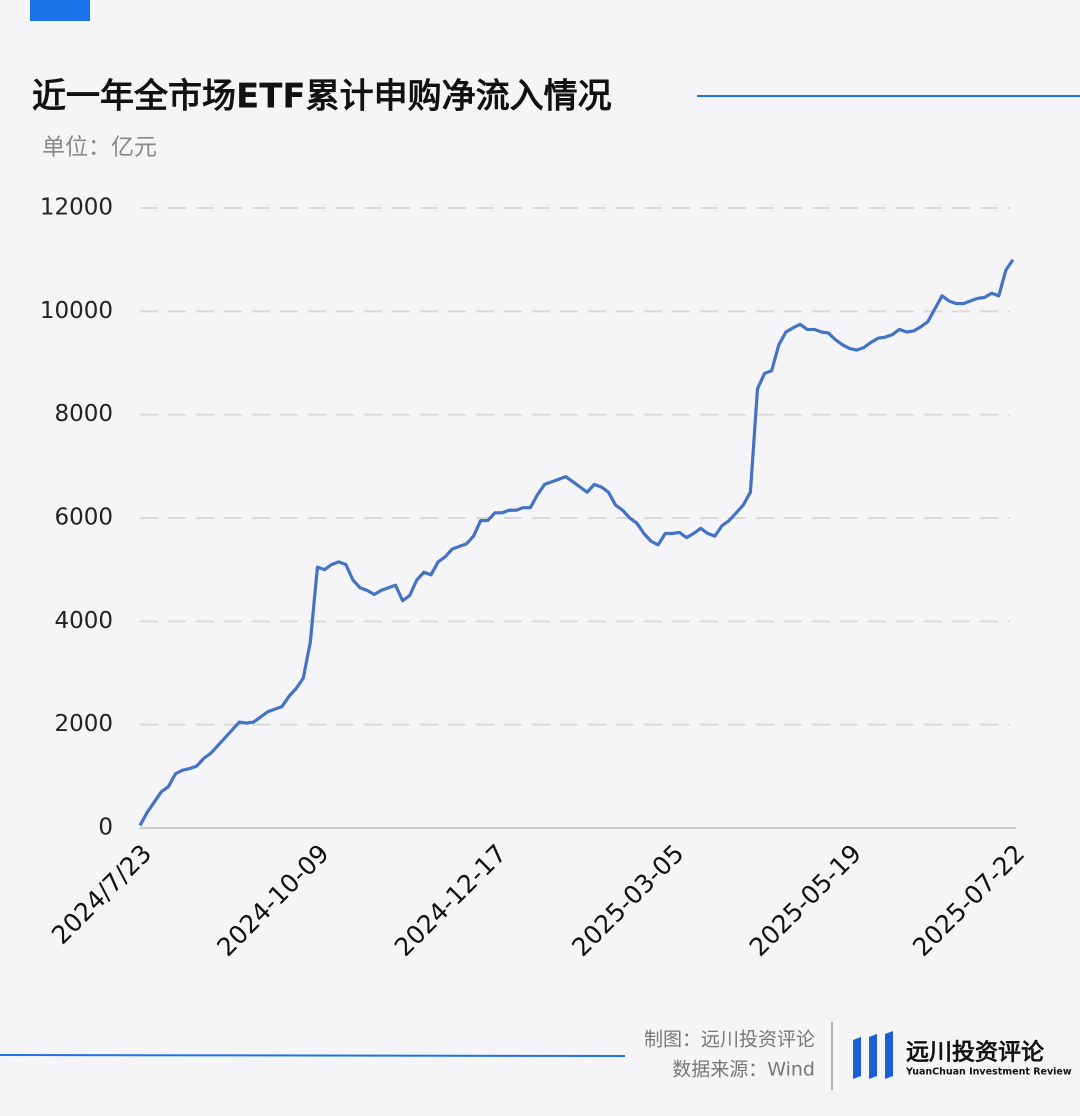 This screenshot has width=1080, height=1116. What do you see at coordinates (313, 1055) in the screenshot?
I see `footer-rule` at bounding box center [313, 1055].